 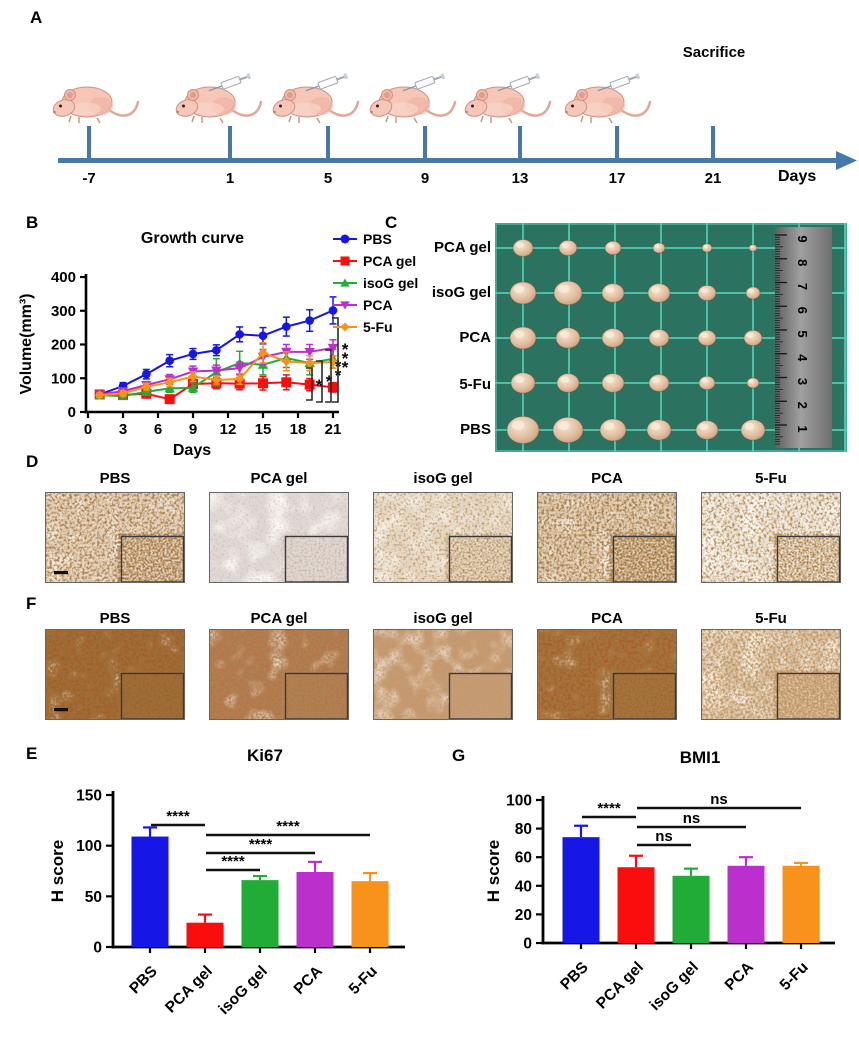 What do you see at coordinates (315, 909) in the screenshot?
I see `bar-PCA` at bounding box center [315, 909].